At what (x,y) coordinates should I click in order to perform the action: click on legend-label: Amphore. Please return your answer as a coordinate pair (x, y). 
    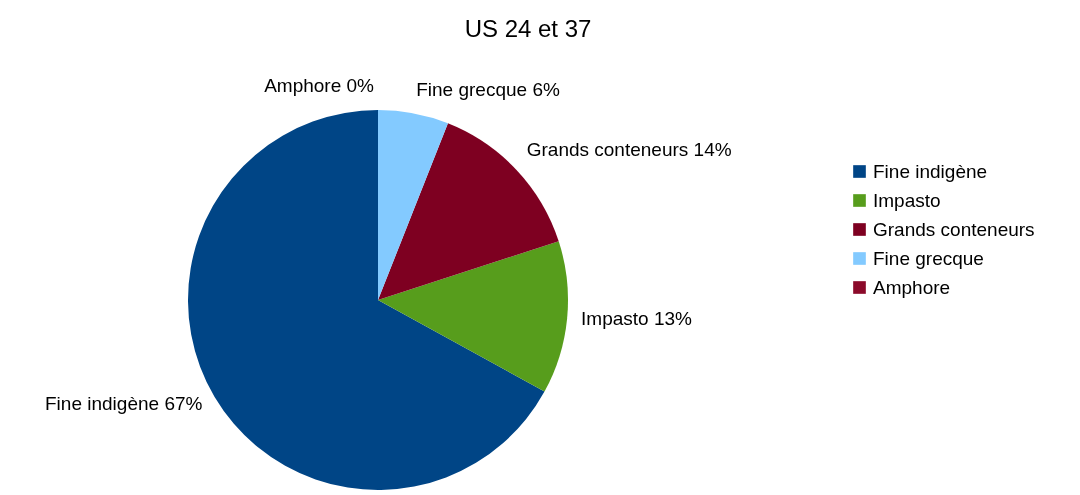
    Looking at the image, I should click on (912, 287).